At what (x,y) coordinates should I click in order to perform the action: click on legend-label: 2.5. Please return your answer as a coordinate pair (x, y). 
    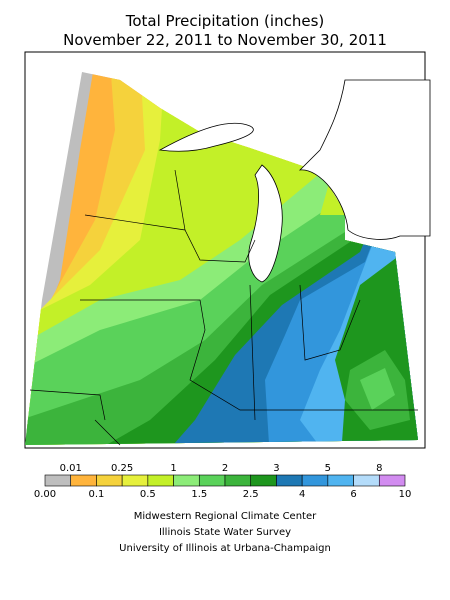
    Looking at the image, I should click on (251, 494).